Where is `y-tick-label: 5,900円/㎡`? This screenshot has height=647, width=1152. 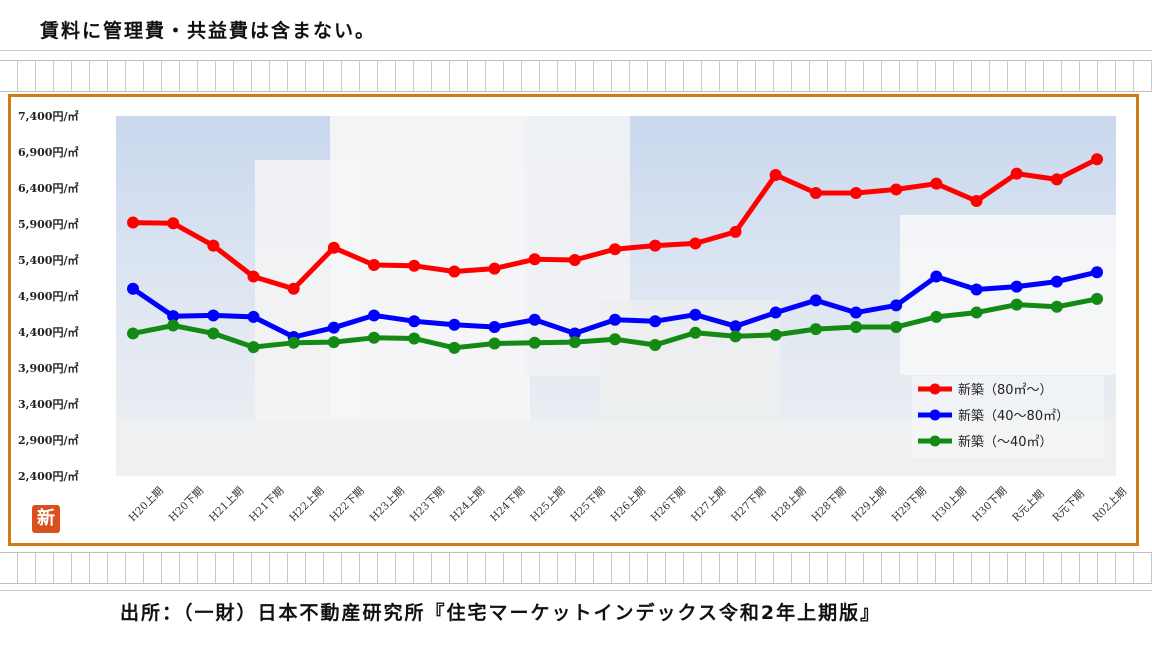 y-tick-label: 5,900円/㎡ is located at coordinates (48, 224).